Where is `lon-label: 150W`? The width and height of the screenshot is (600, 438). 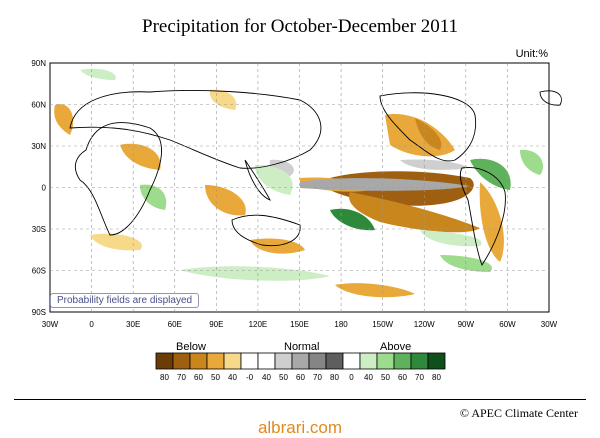 lon-label: 150W is located at coordinates (382, 324).